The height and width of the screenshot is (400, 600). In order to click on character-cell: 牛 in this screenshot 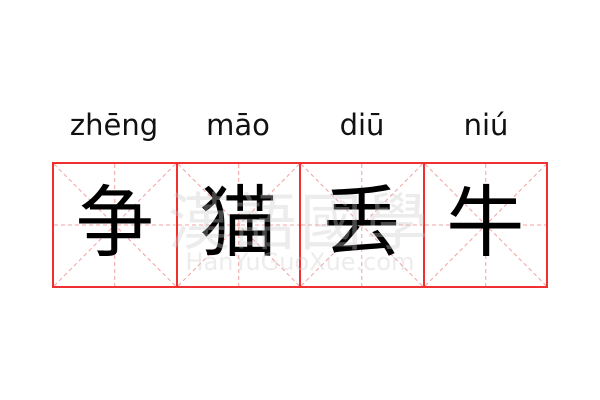, I will do `click(486, 225)`.